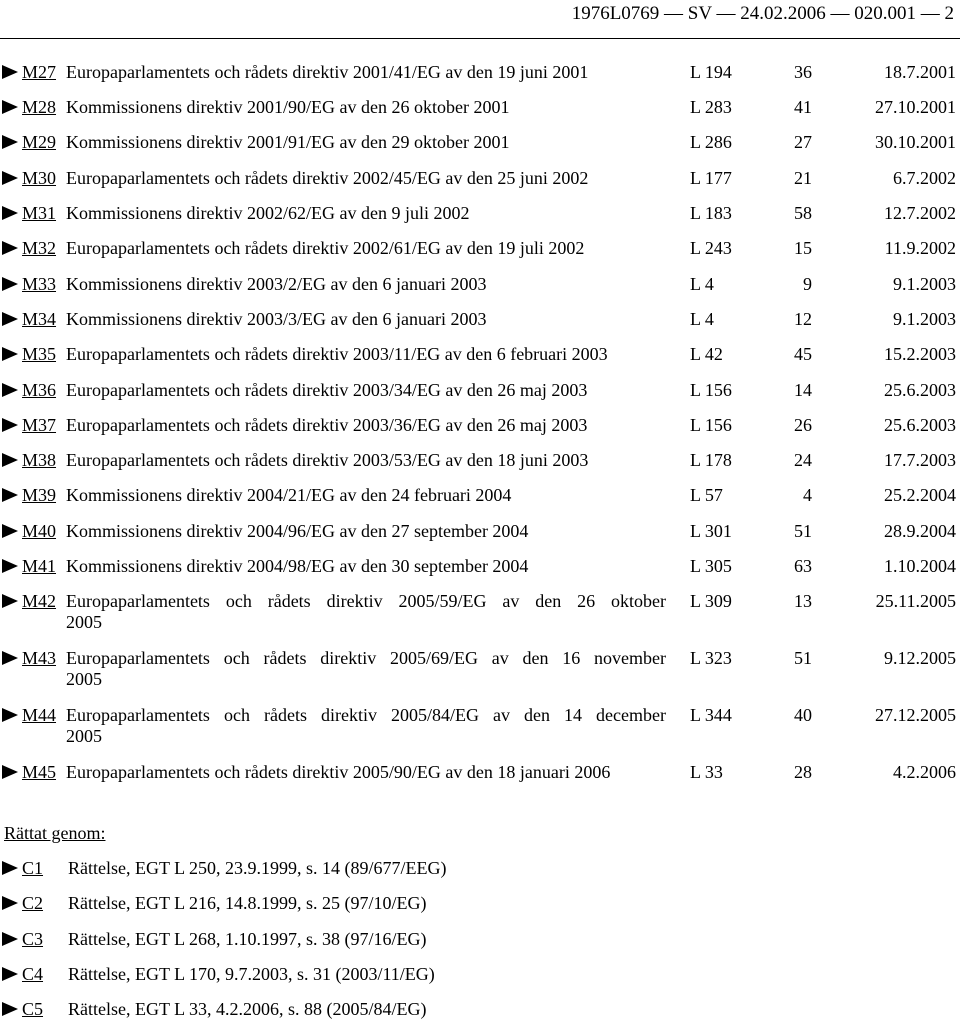  I want to click on amendment-description-continued: 2005, so click(84, 679).